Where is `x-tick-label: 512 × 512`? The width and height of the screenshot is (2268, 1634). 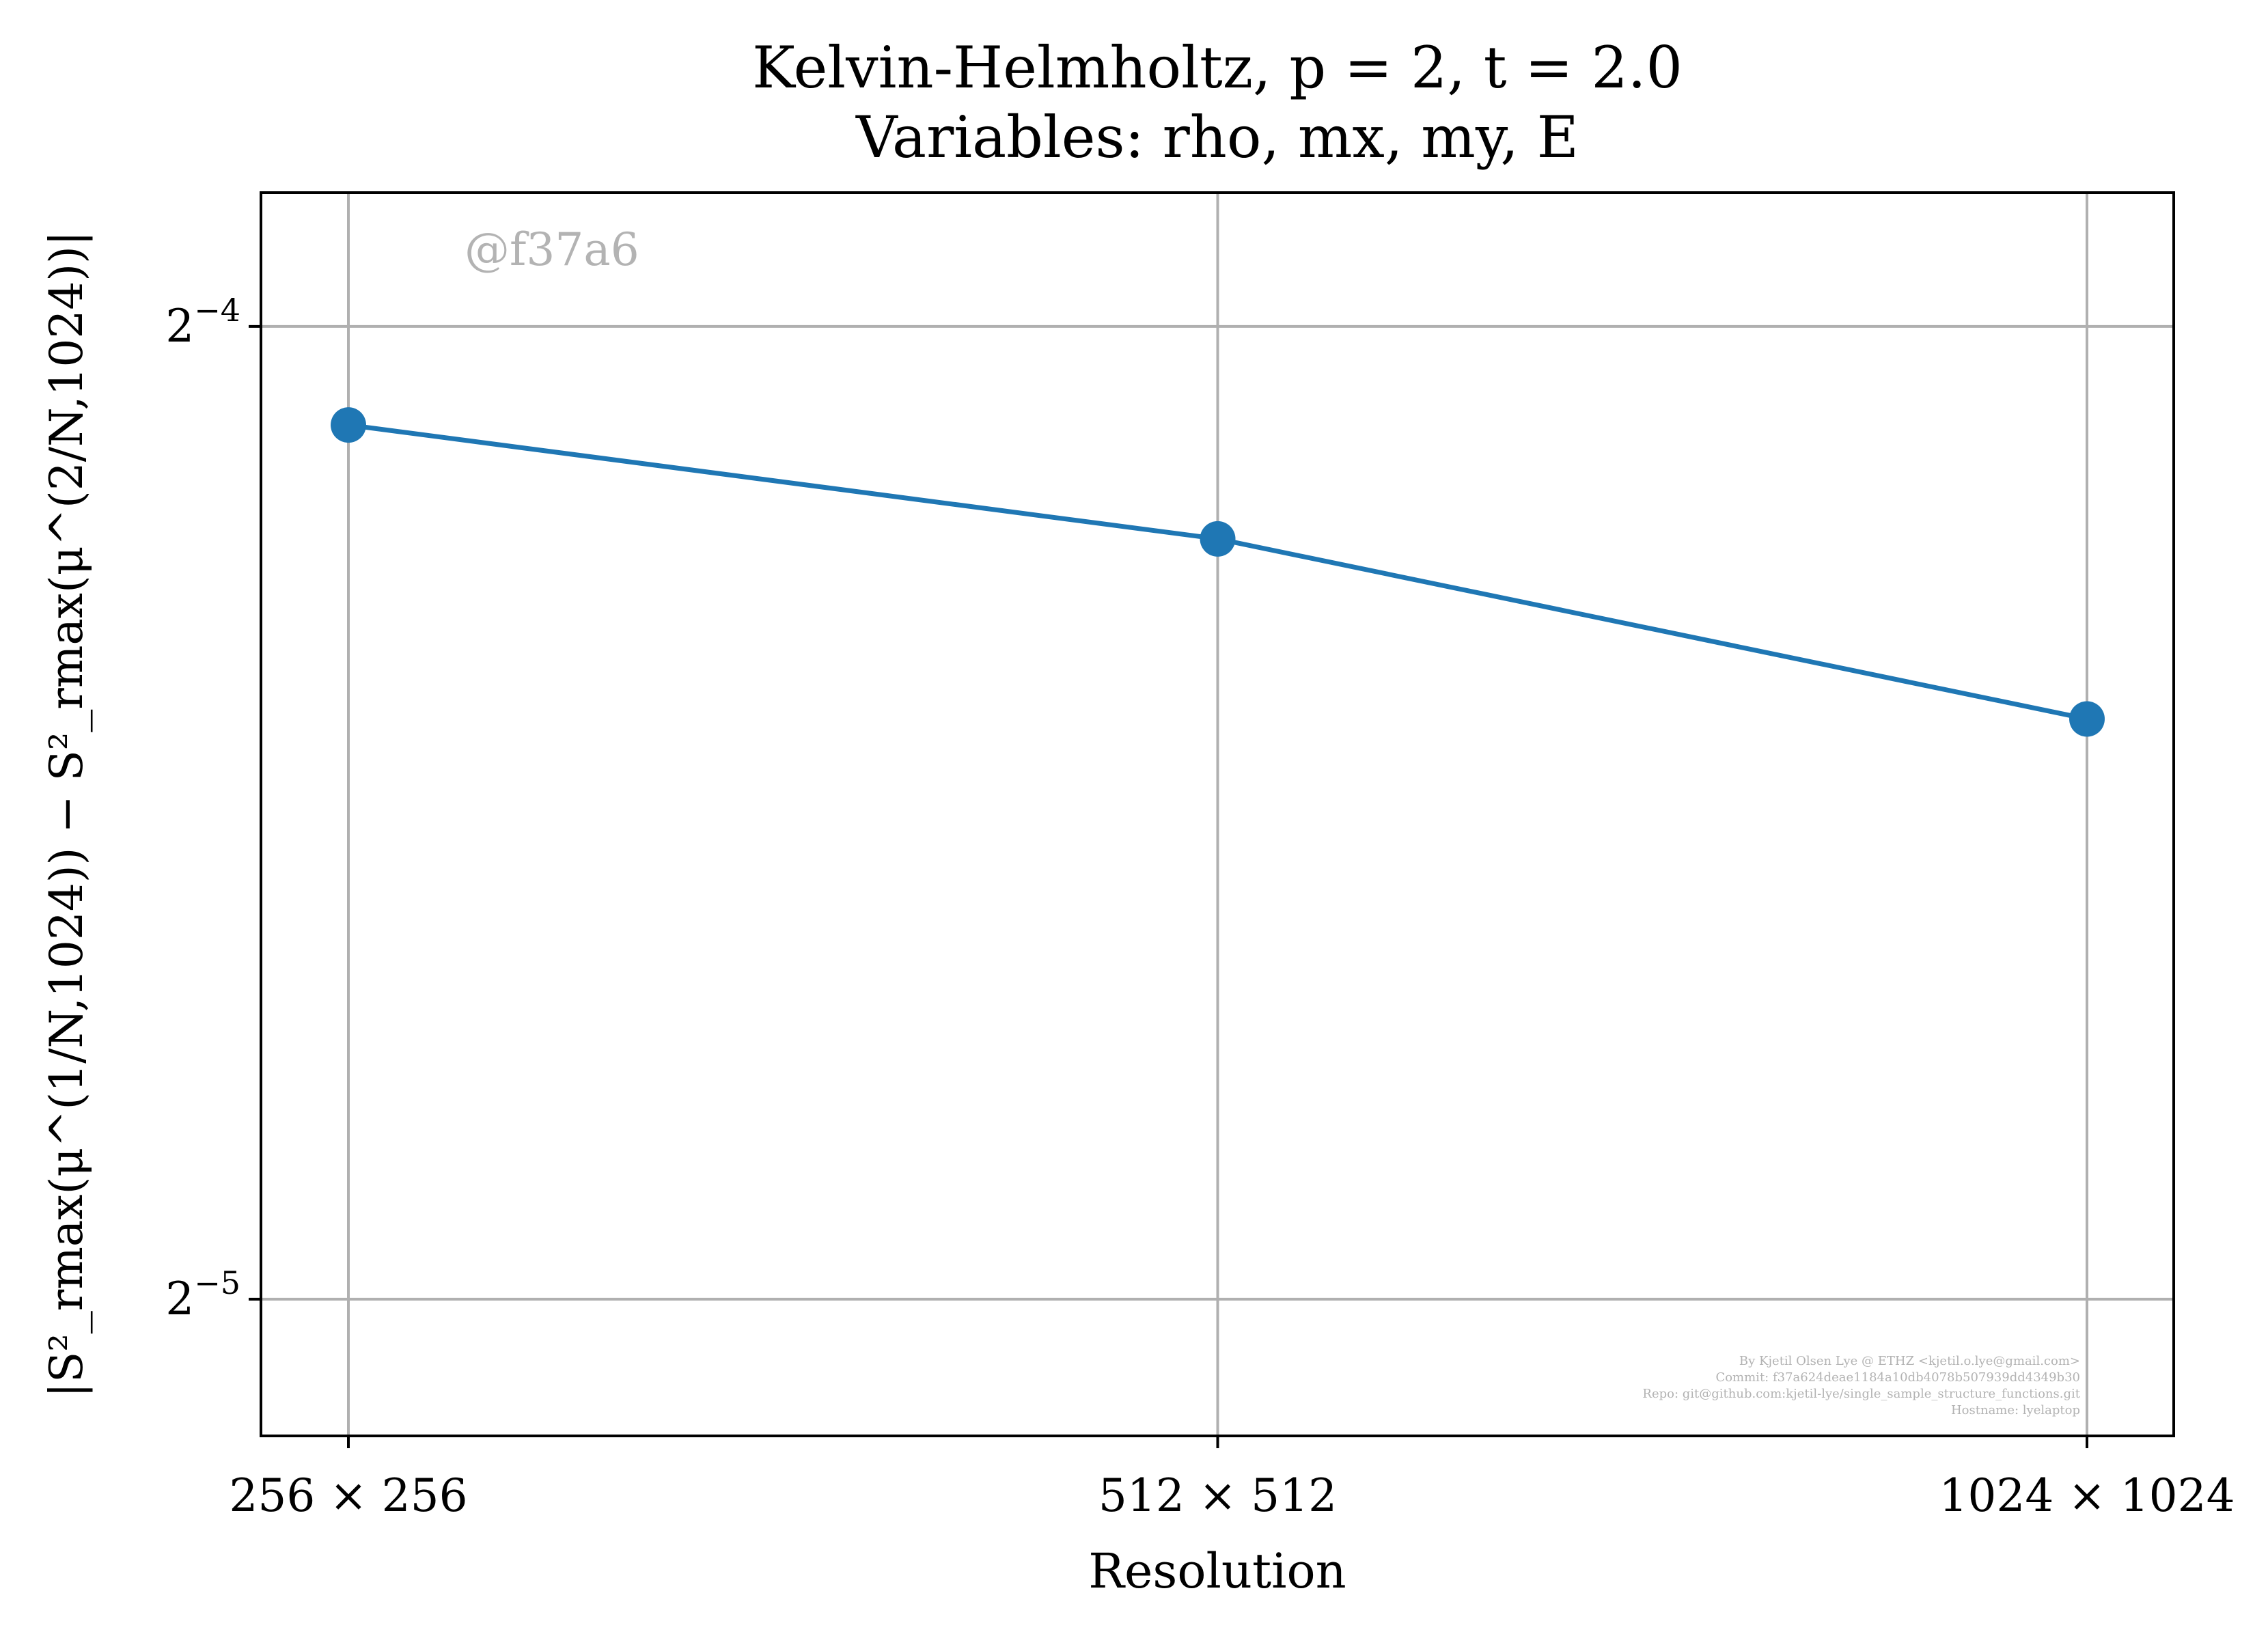
x-tick-label: 512 × 512 is located at coordinates (1217, 1495).